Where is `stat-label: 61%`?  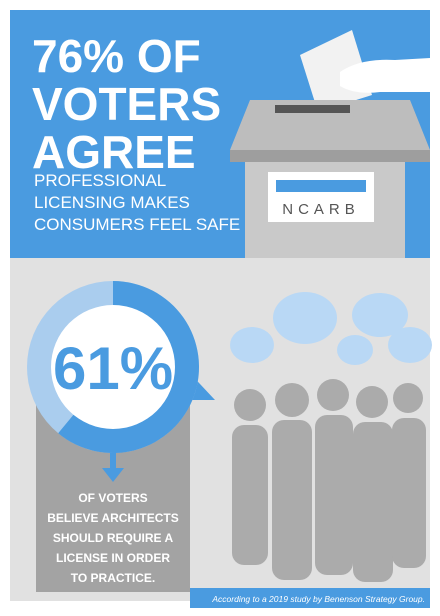
stat-label: 61% is located at coordinates (113, 368).